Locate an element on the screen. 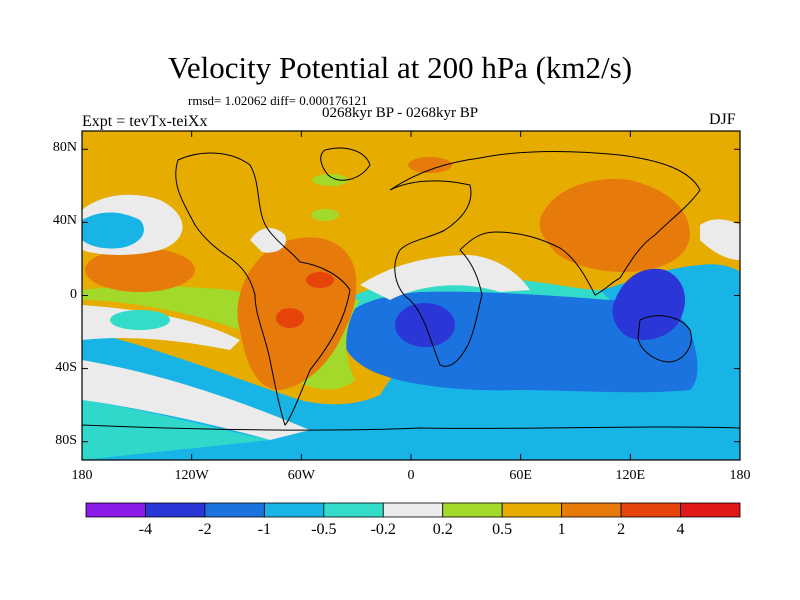 The image size is (800, 600). x-tick-label: 120W is located at coordinates (191, 475).